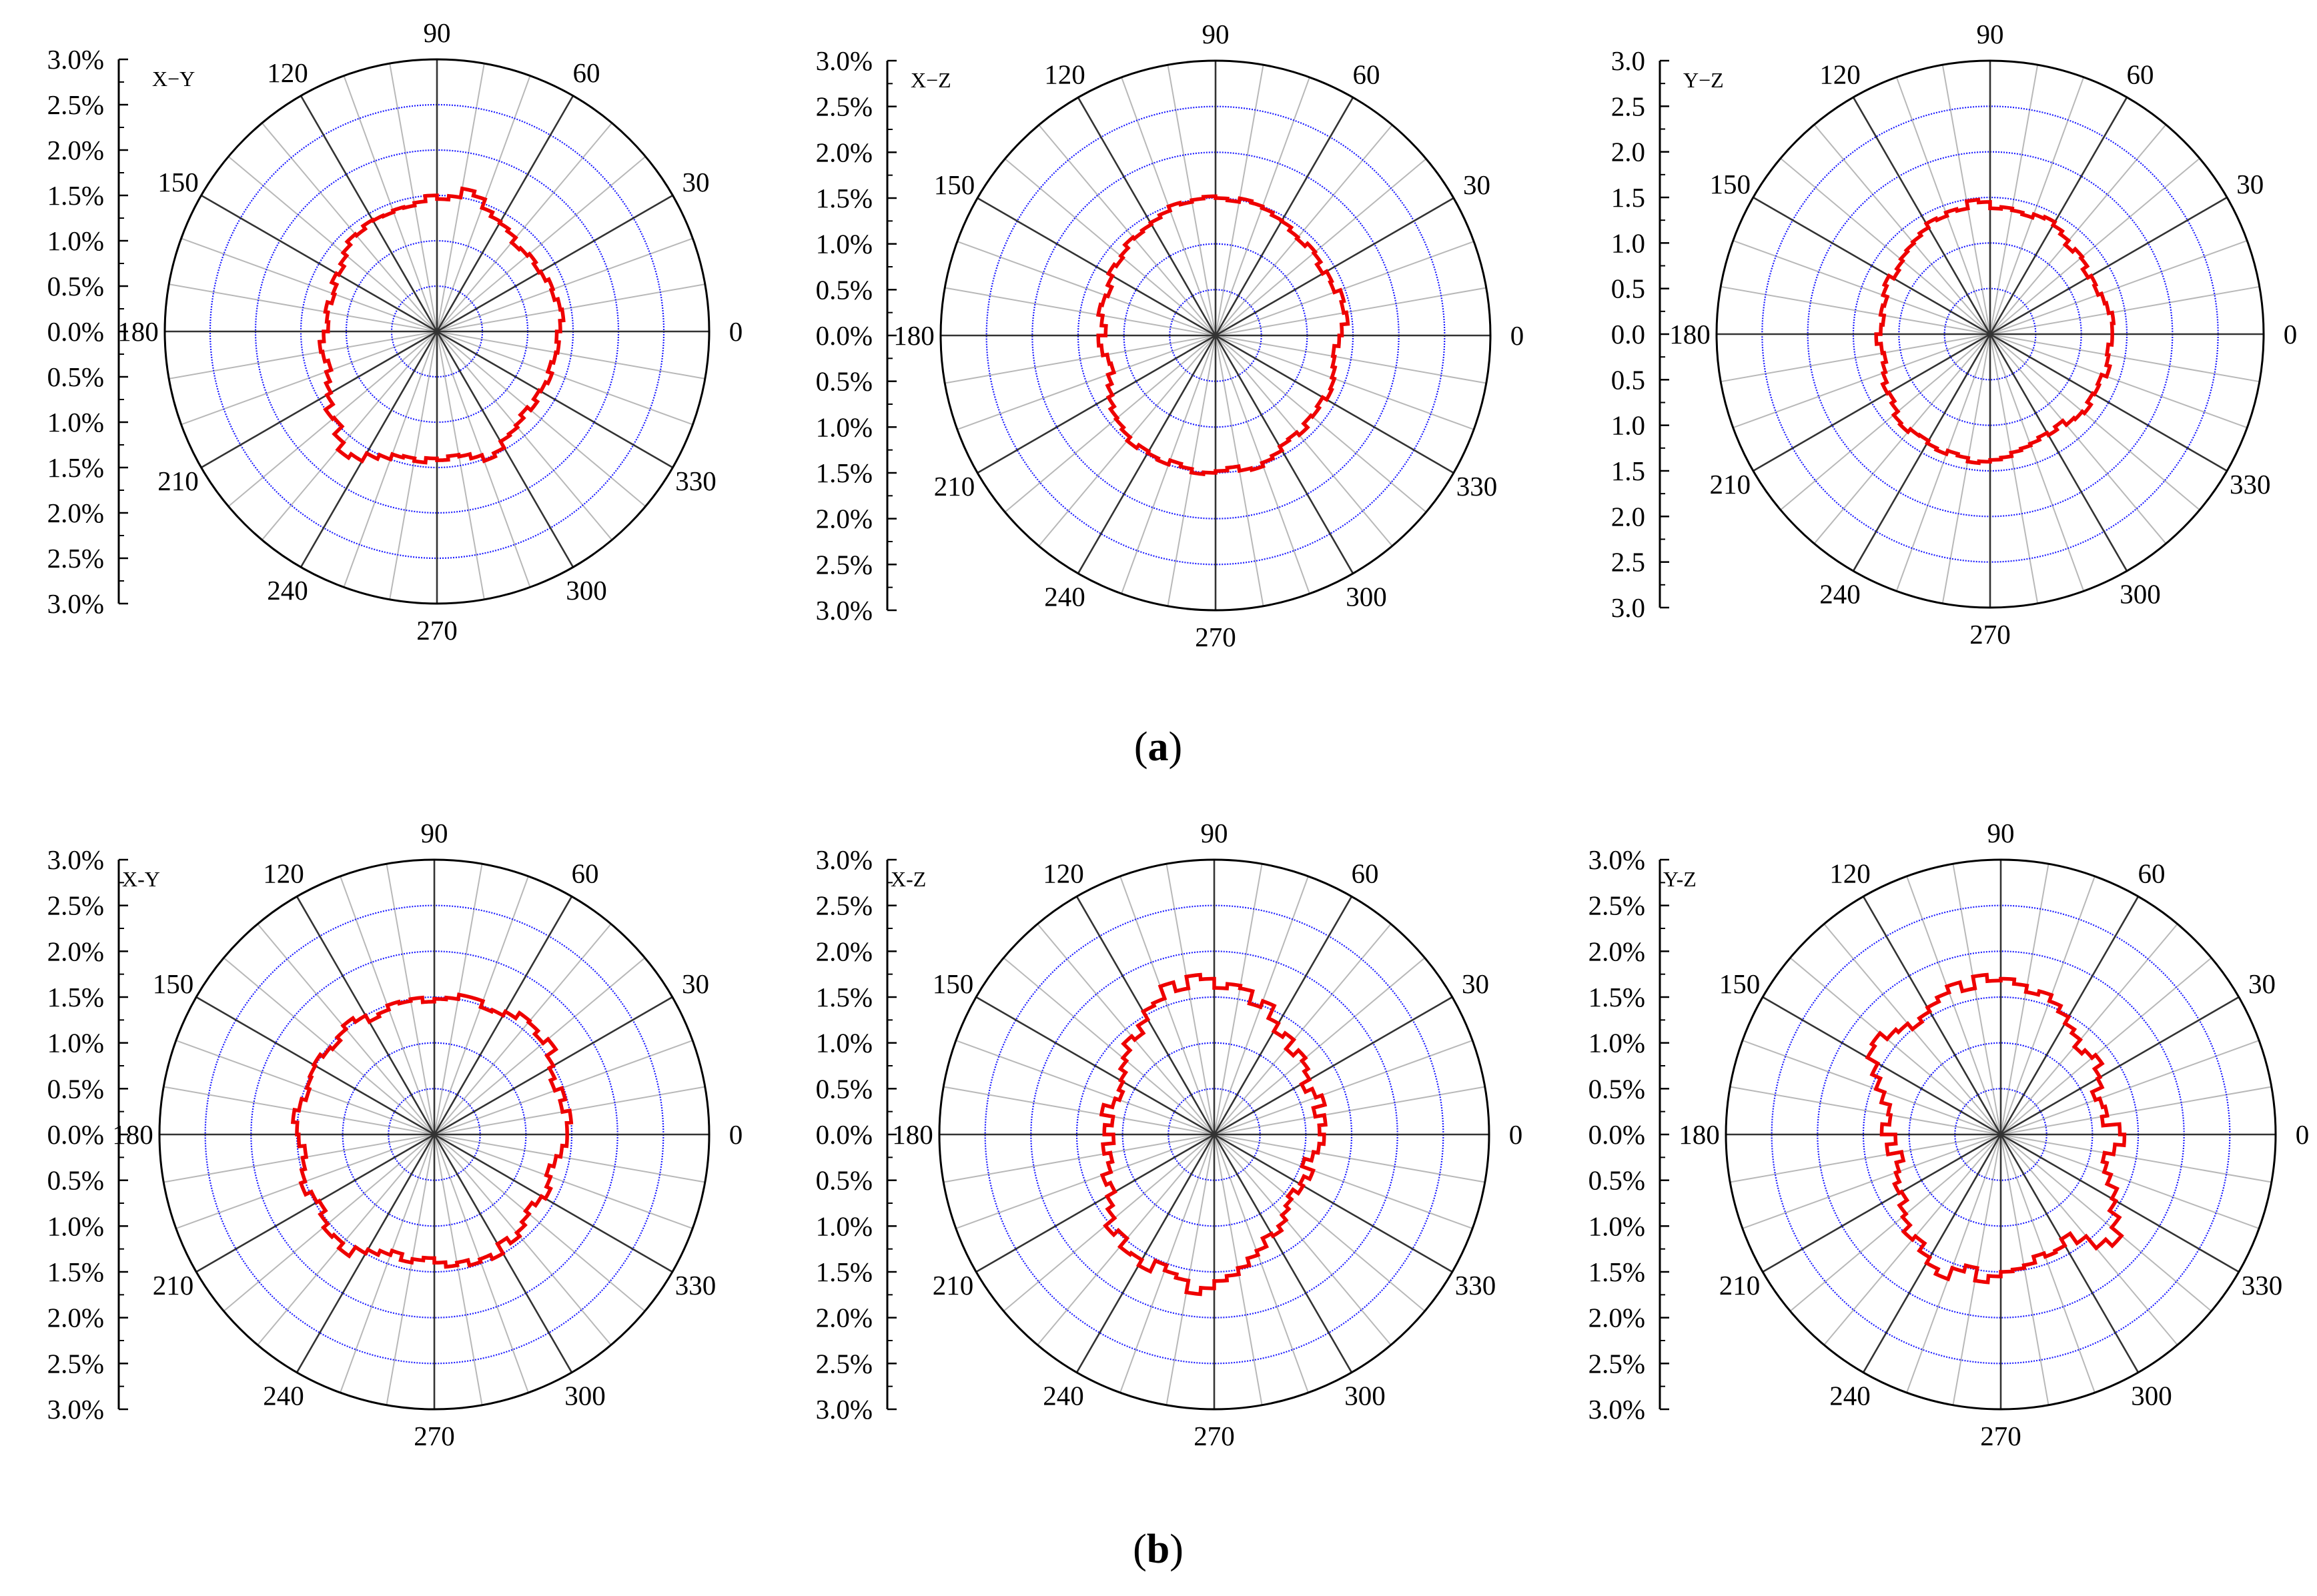 Image resolution: width=2317 pixels, height=1596 pixels. What do you see at coordinates (1140, 1549) in the screenshot?
I see `row-label-b-open: (` at bounding box center [1140, 1549].